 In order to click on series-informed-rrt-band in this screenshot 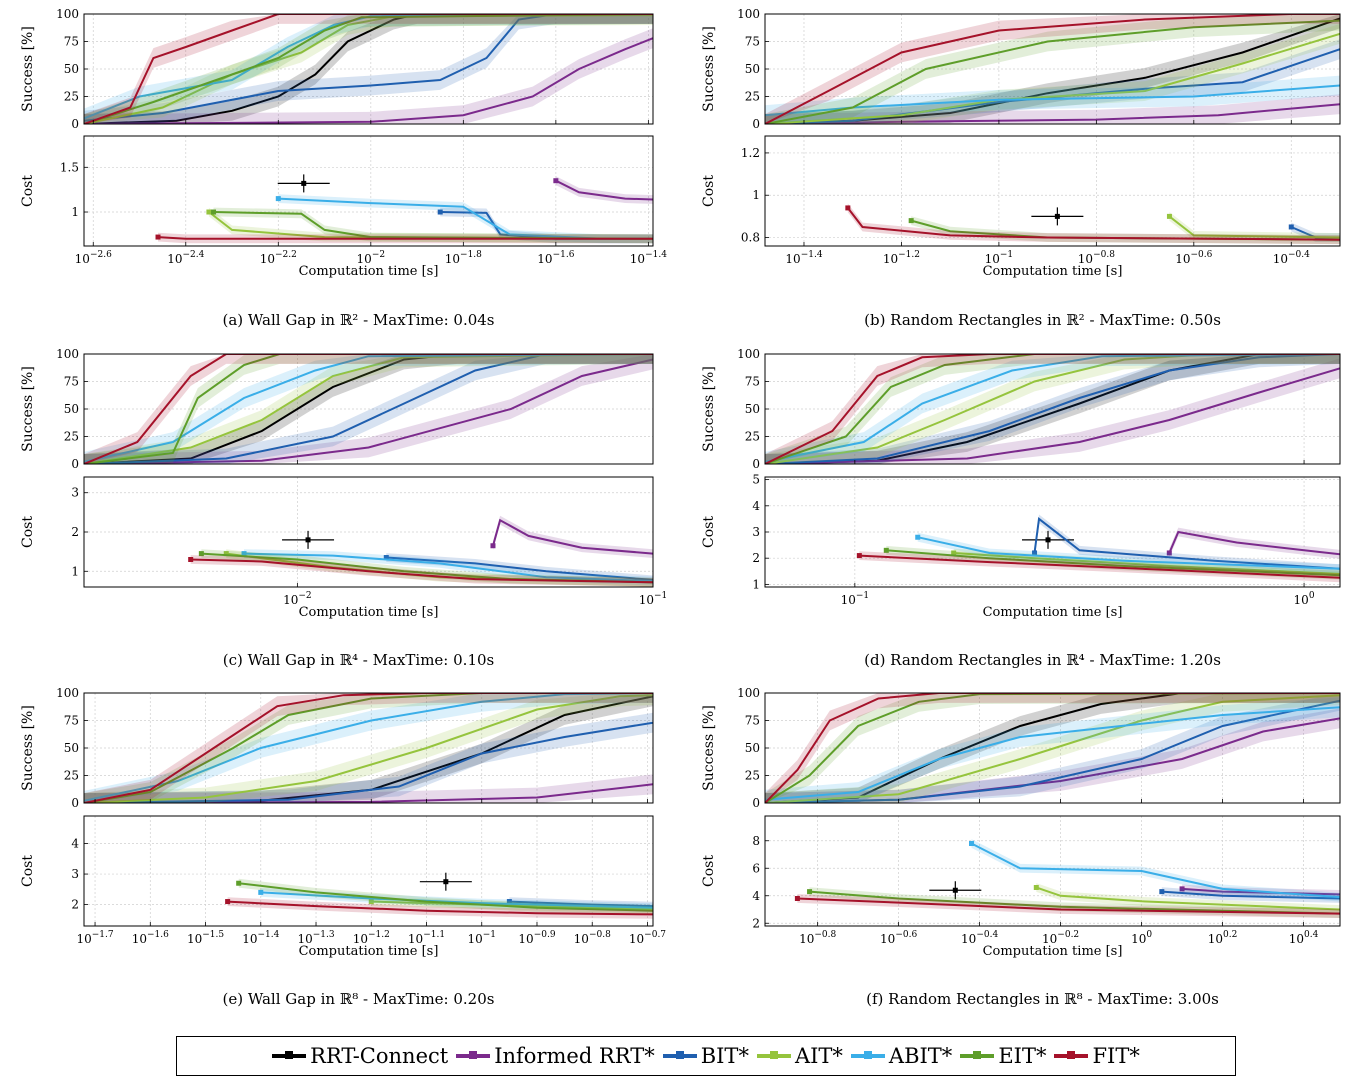, I will do `click(1052, 411)`.